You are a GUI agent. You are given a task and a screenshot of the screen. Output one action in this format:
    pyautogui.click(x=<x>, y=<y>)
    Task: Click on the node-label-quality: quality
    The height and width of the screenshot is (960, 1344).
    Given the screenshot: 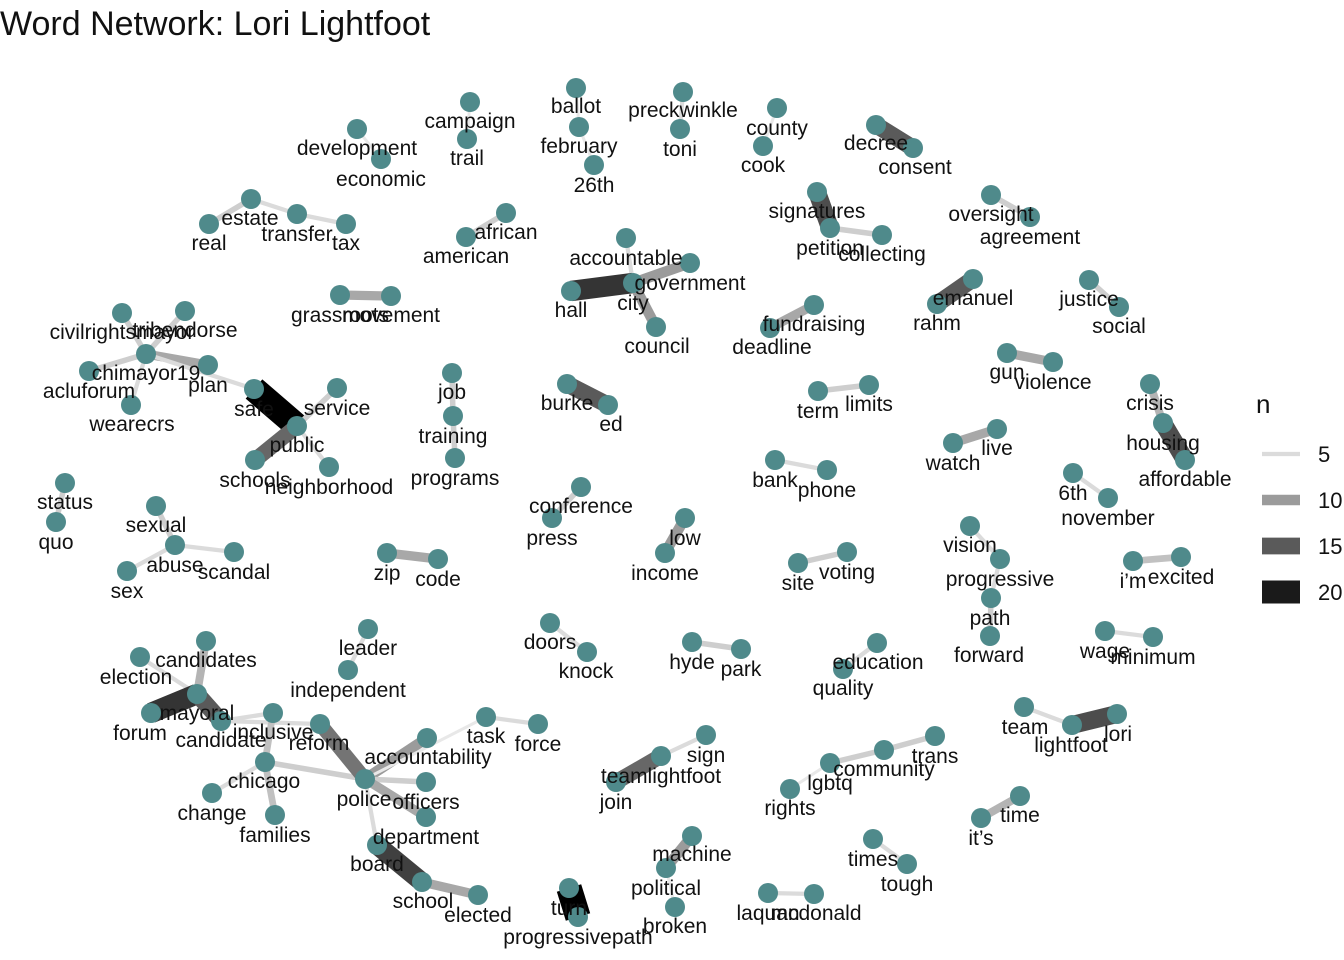 What is the action you would take?
    pyautogui.click(x=843, y=688)
    